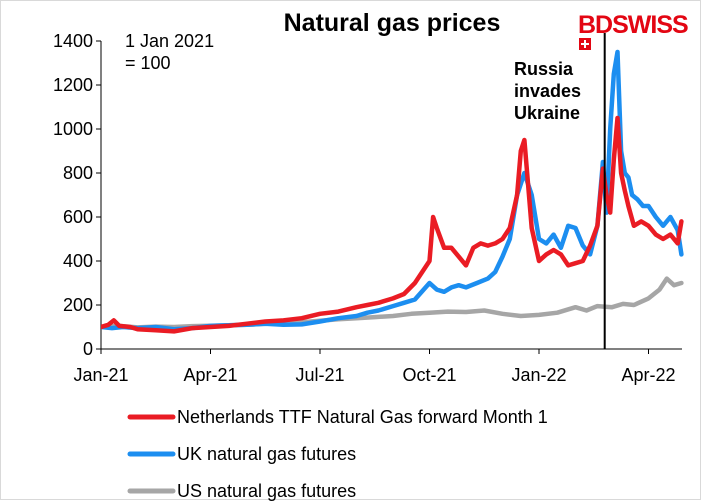 This screenshot has width=701, height=501. What do you see at coordinates (73, 129) in the screenshot?
I see `y-tick-label: 1000` at bounding box center [73, 129].